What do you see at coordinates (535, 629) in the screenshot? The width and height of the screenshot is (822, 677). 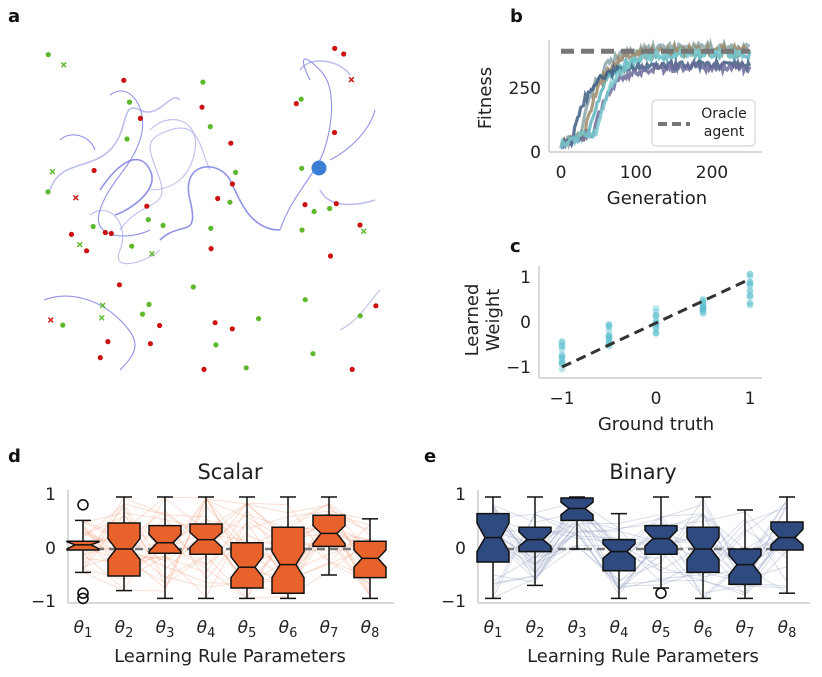 I see `e-xtick-theta2: θ2` at bounding box center [535, 629].